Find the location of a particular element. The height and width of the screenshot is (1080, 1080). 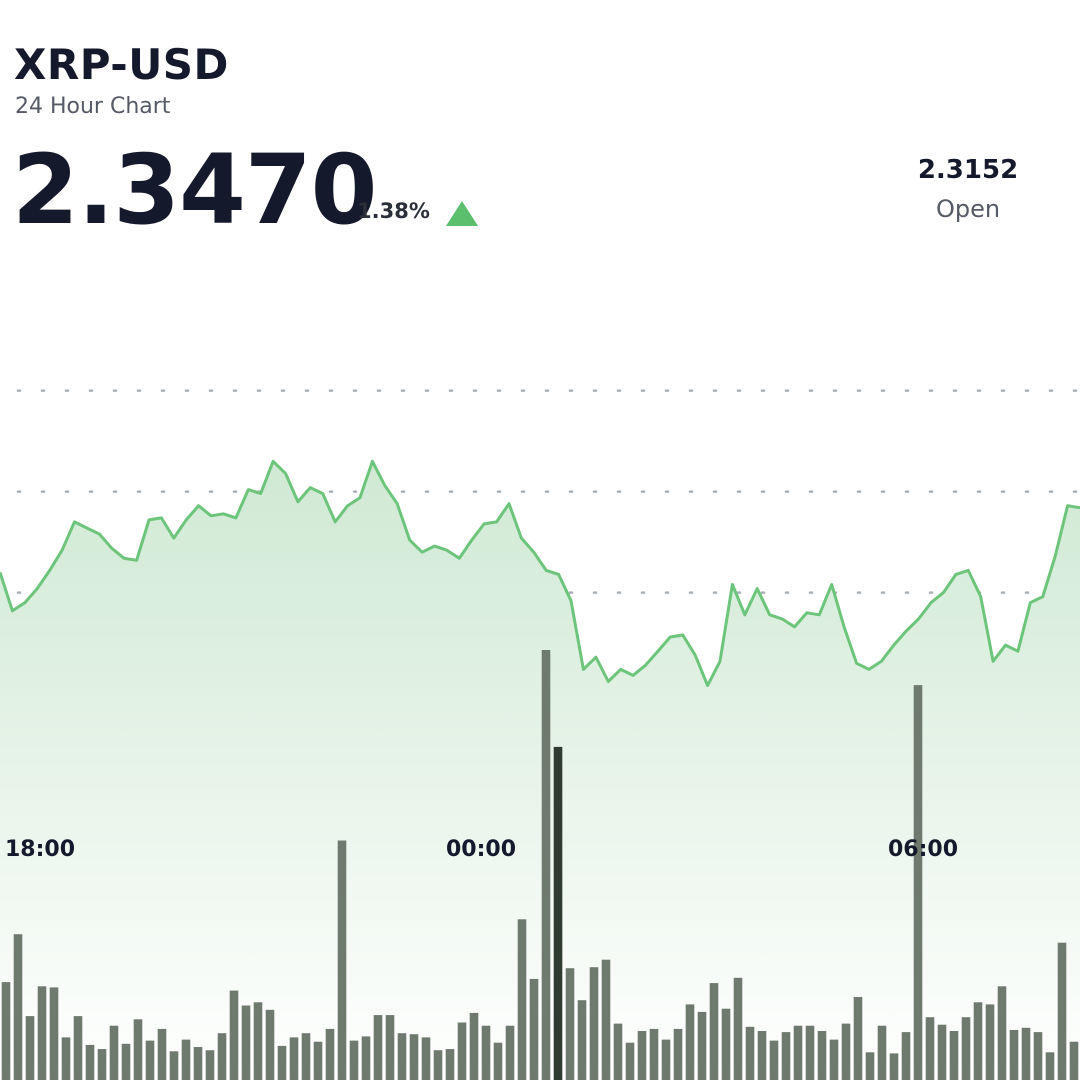

x-axis-ticks: 18:00 00:00 06:00 is located at coordinates (481, 849).